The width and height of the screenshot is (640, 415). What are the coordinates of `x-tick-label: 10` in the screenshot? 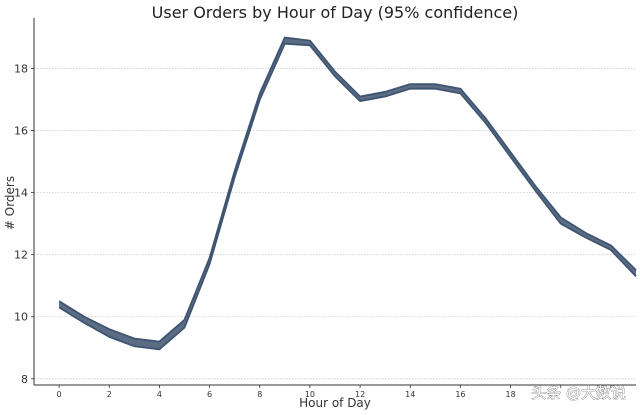 It's located at (310, 394).